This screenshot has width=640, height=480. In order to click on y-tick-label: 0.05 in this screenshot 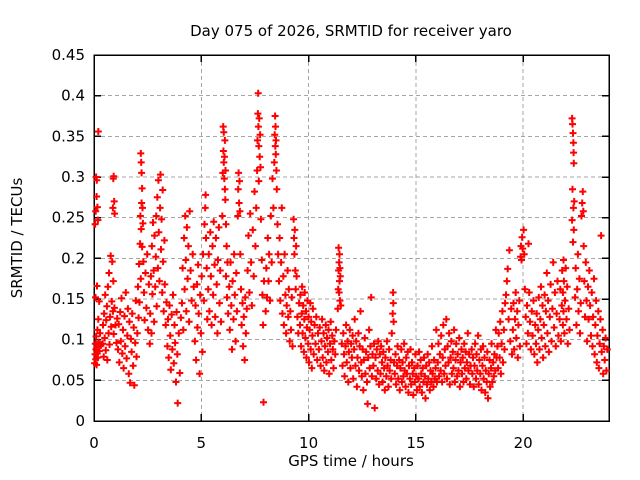, I will do `click(68, 380)`.